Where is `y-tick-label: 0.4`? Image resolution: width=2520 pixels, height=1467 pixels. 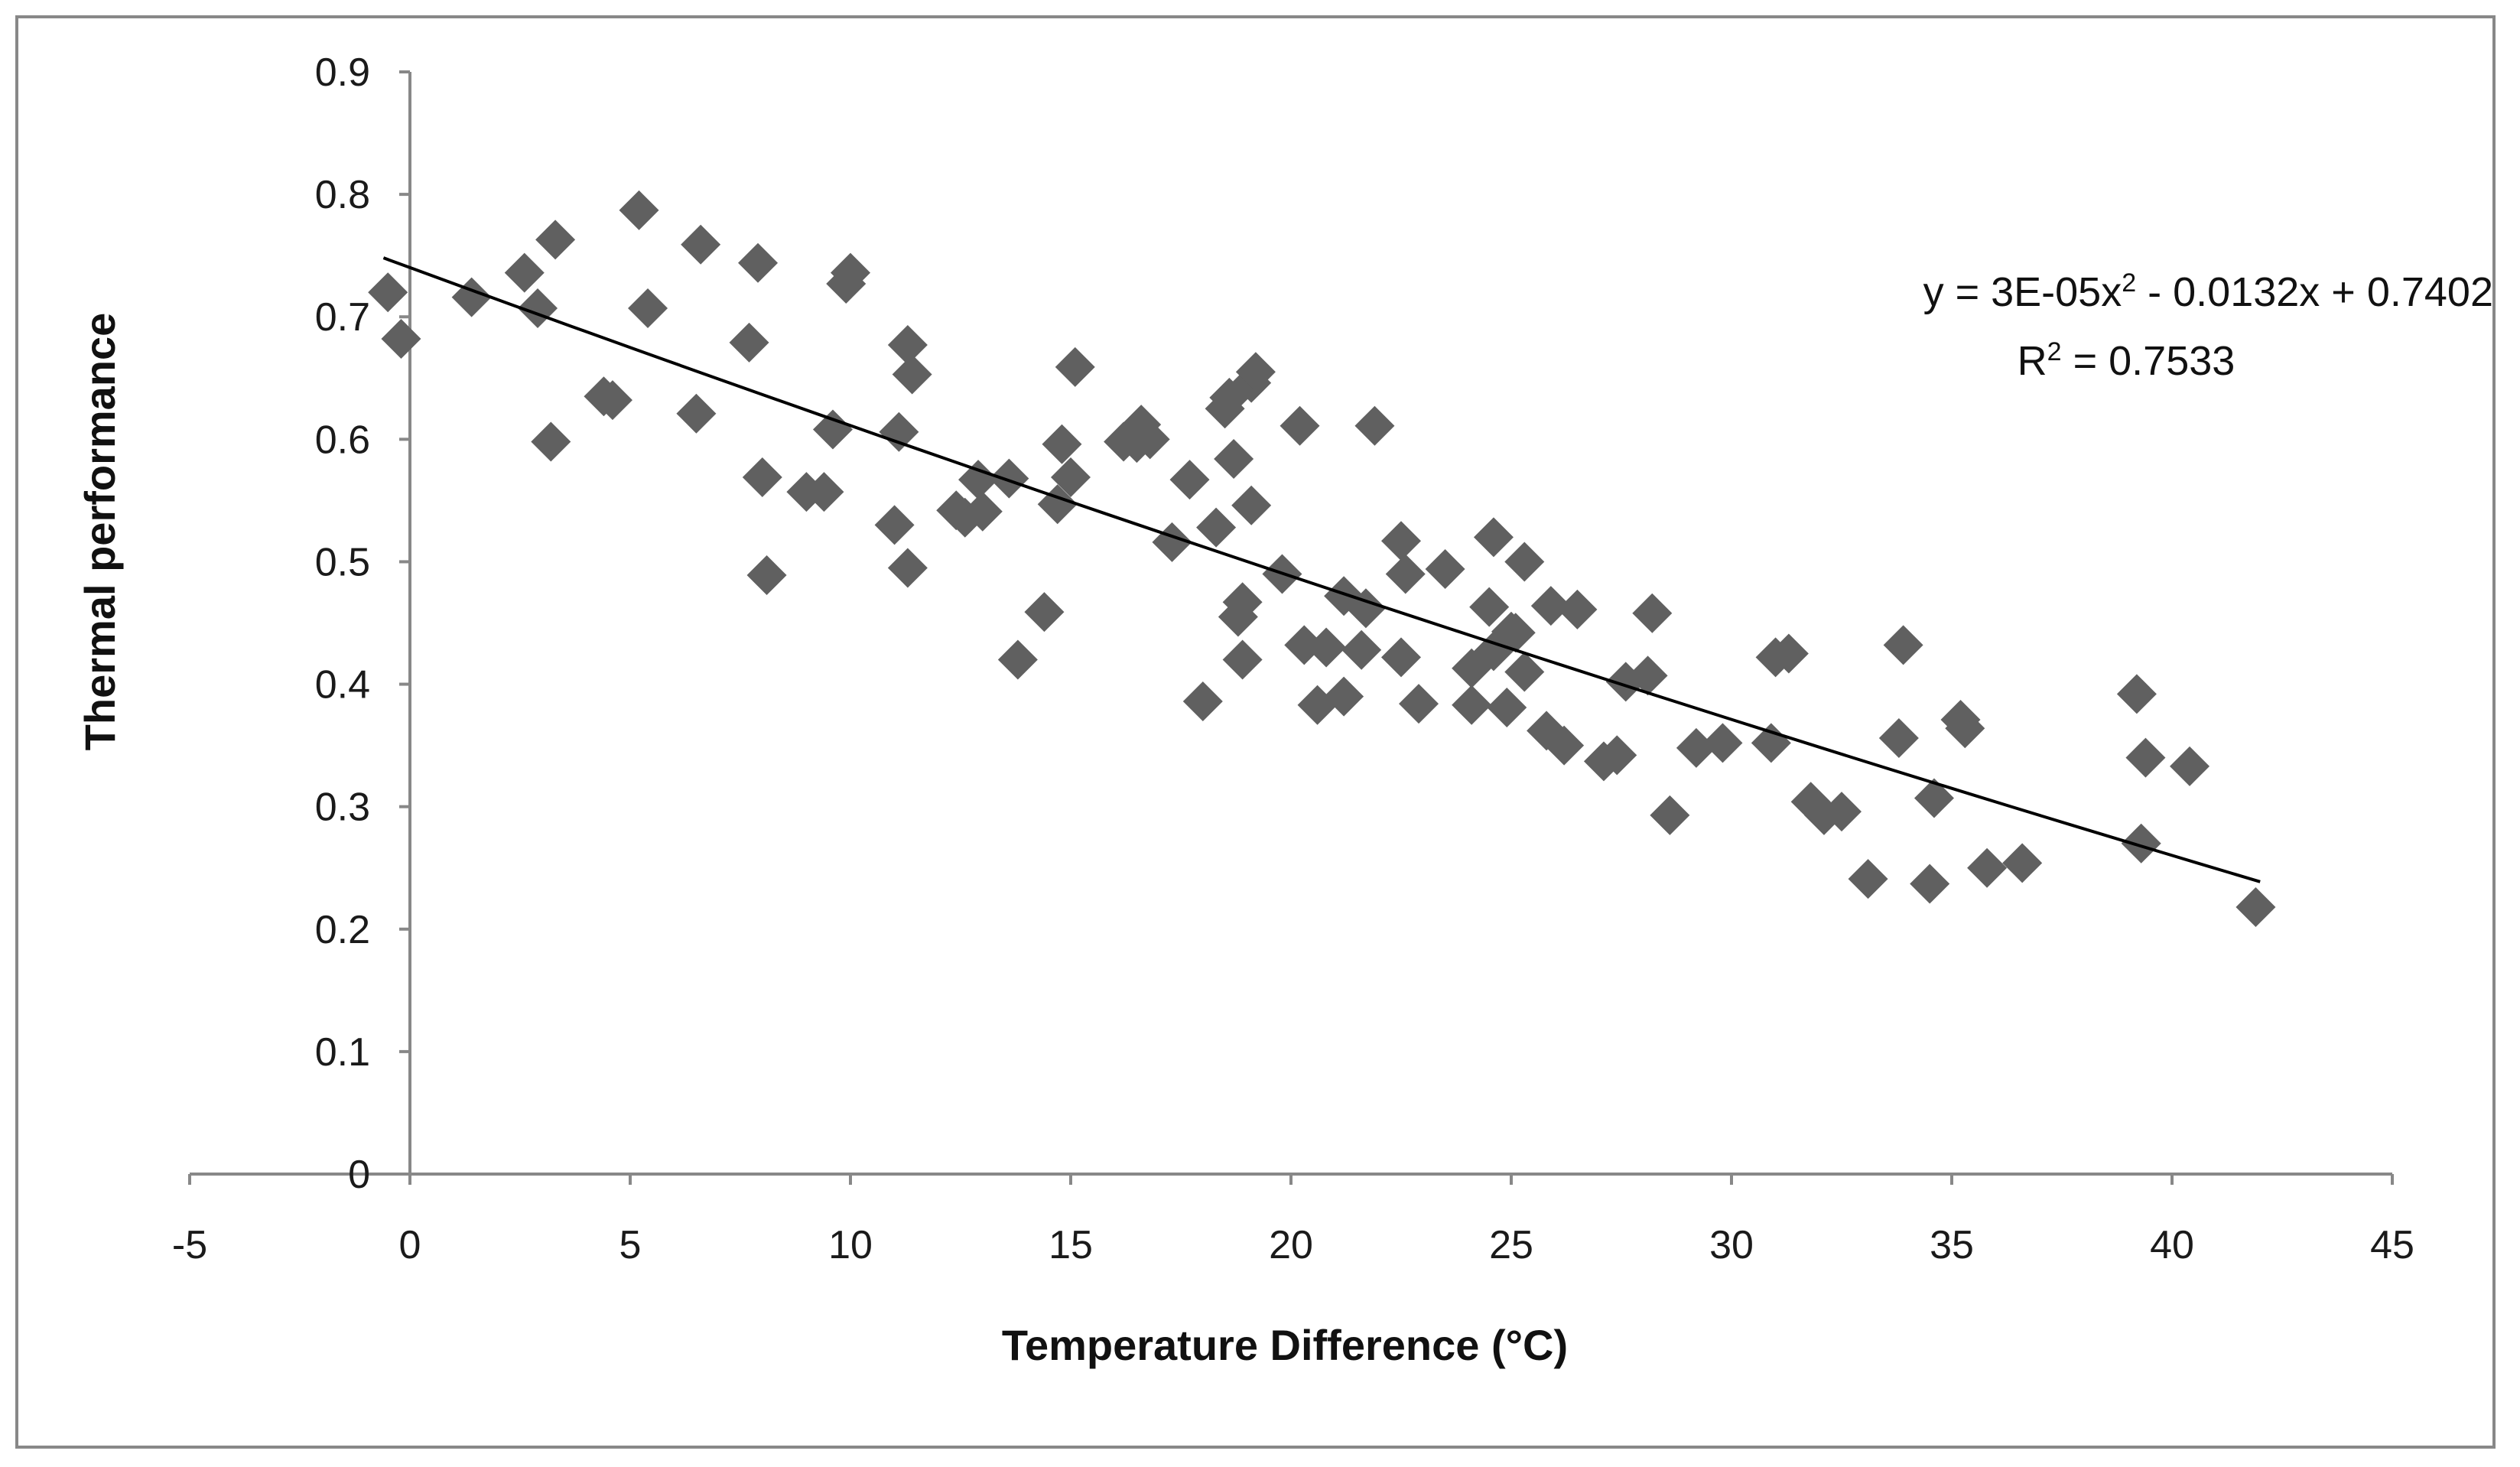
y-tick-label: 0.4 is located at coordinates (342, 685).